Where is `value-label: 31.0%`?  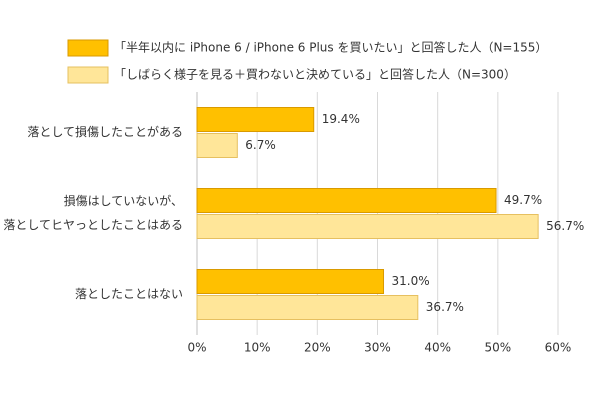
value-label: 31.0% is located at coordinates (411, 281).